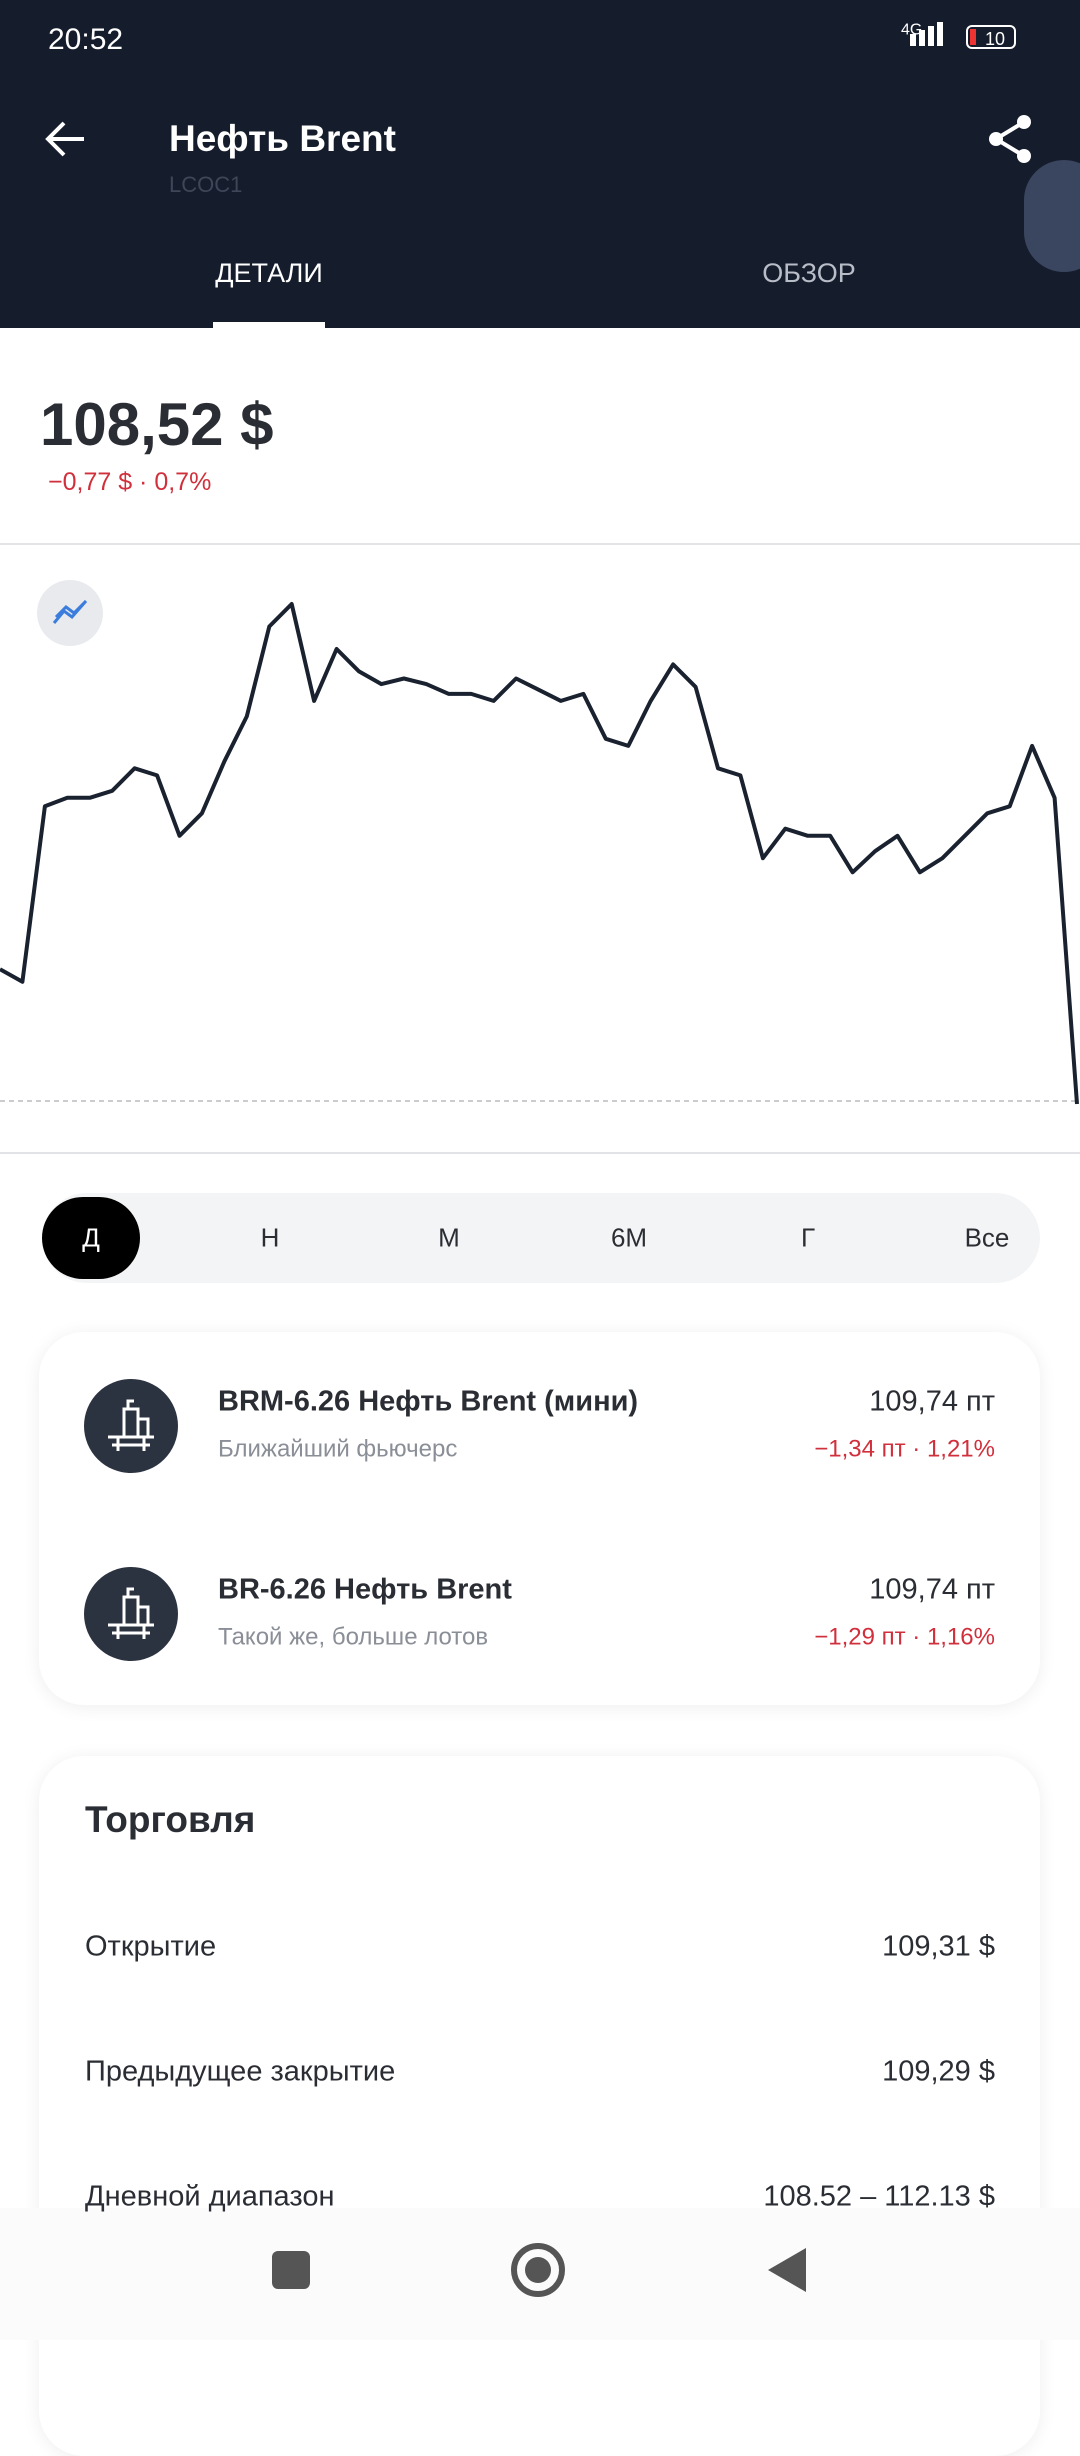  I want to click on future-title: BR-6.26 Нефть Brent, so click(365, 1589).